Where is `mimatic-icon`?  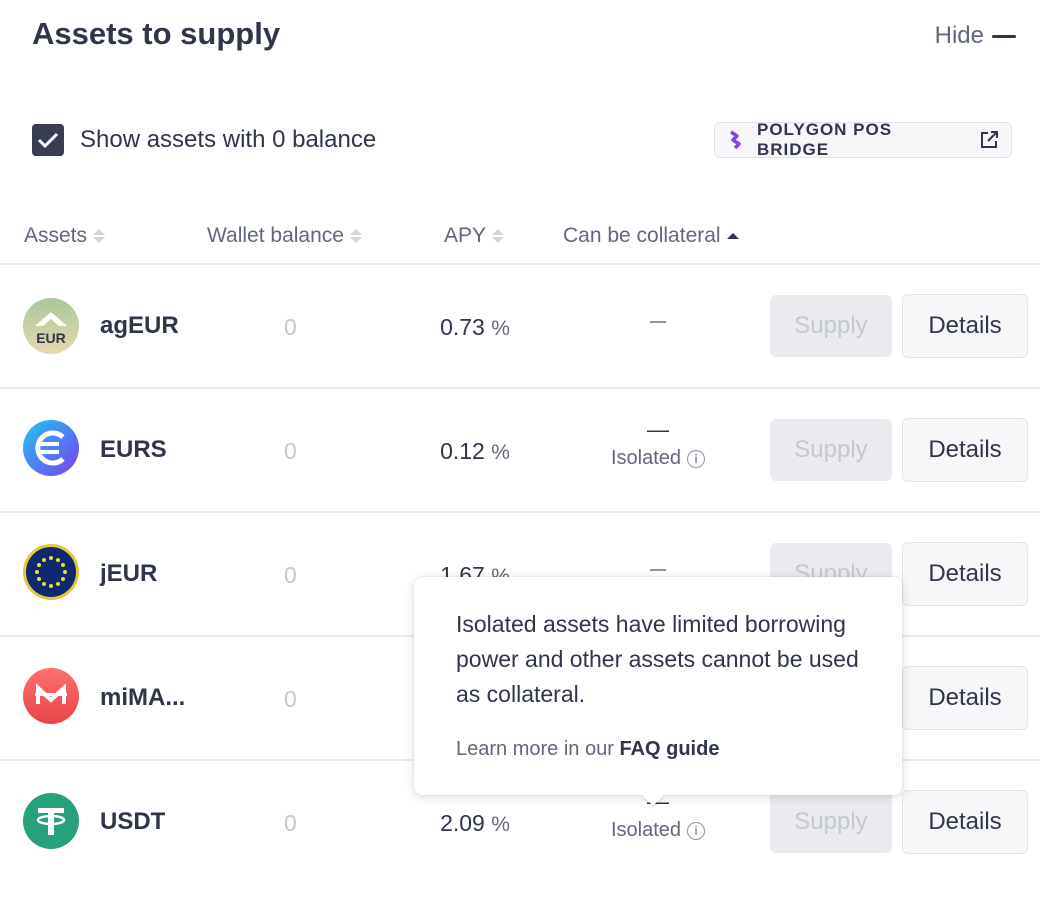 mimatic-icon is located at coordinates (51, 696).